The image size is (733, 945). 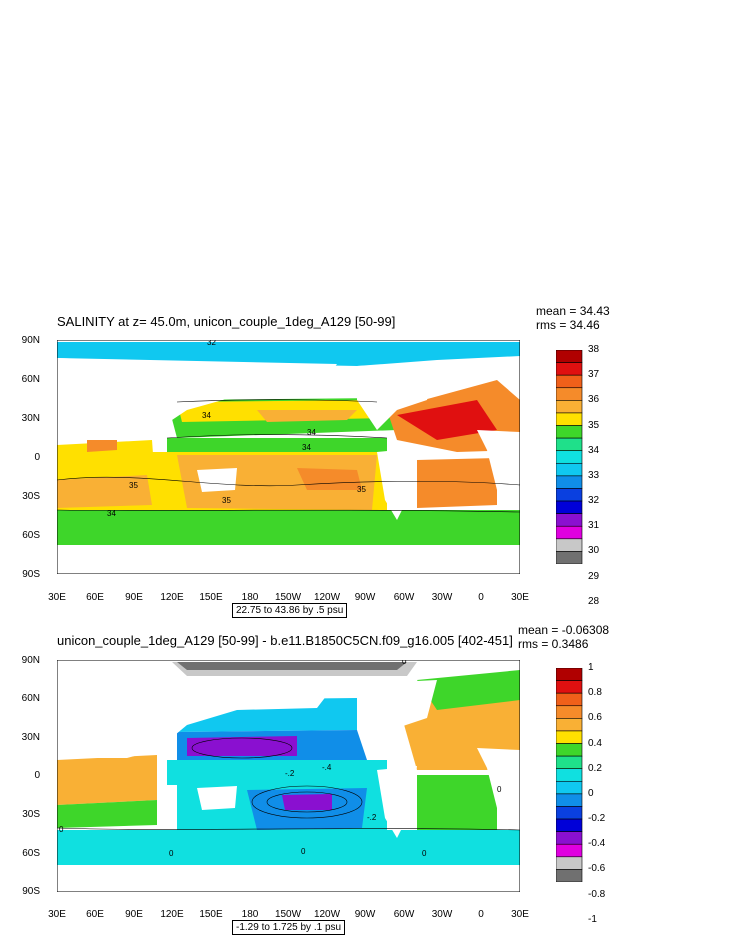 I want to click on panel1-lon-label: 60E, so click(x=95, y=597).